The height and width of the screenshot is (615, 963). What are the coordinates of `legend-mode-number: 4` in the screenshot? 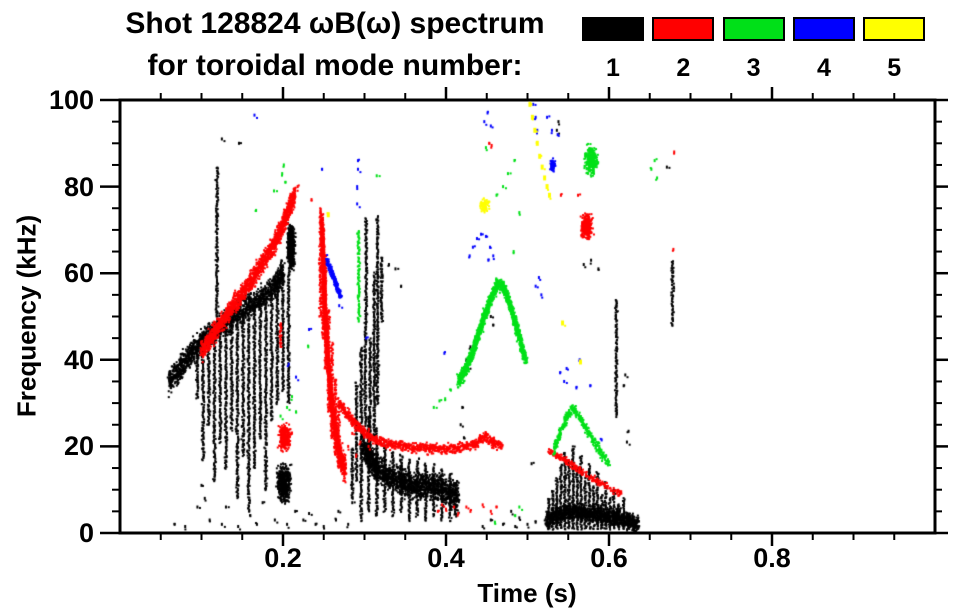 It's located at (823, 68).